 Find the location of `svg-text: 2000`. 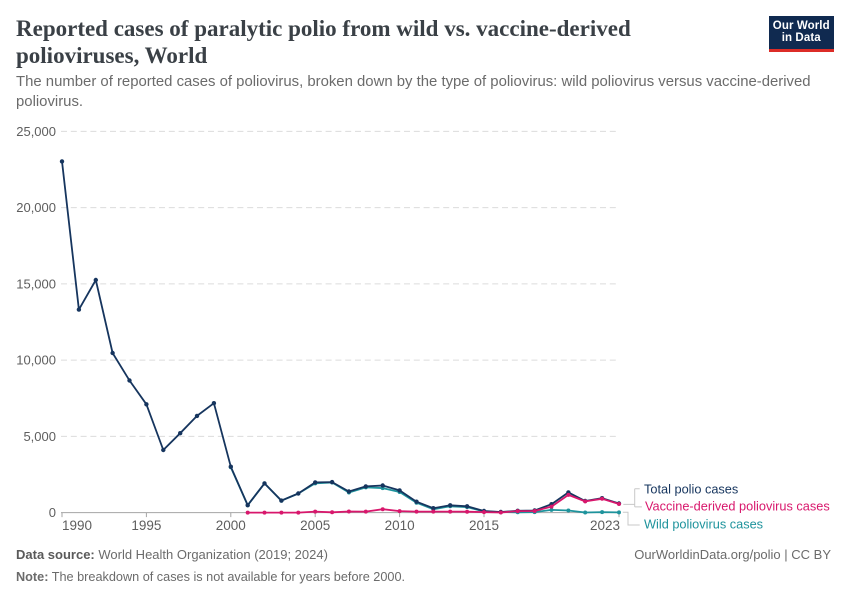

svg-text: 2000 is located at coordinates (231, 525).